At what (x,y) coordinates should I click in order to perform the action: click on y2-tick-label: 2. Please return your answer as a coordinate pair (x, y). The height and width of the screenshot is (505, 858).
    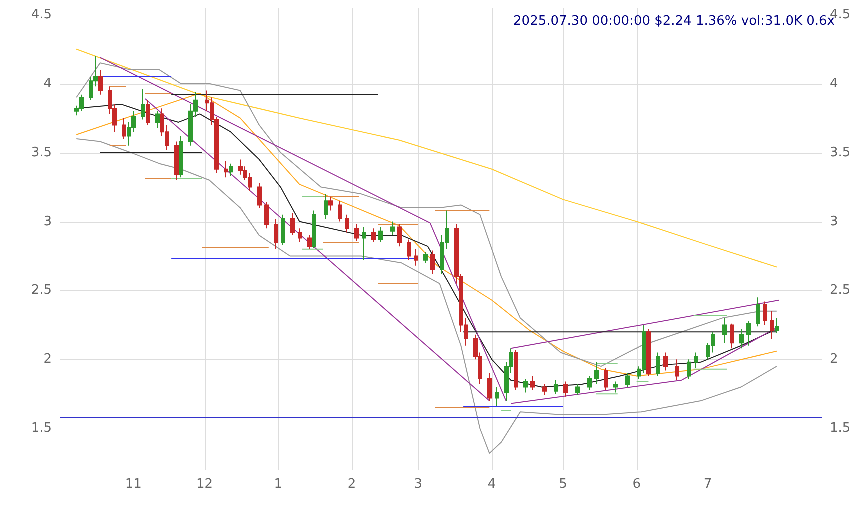
    Looking at the image, I should click on (834, 360).